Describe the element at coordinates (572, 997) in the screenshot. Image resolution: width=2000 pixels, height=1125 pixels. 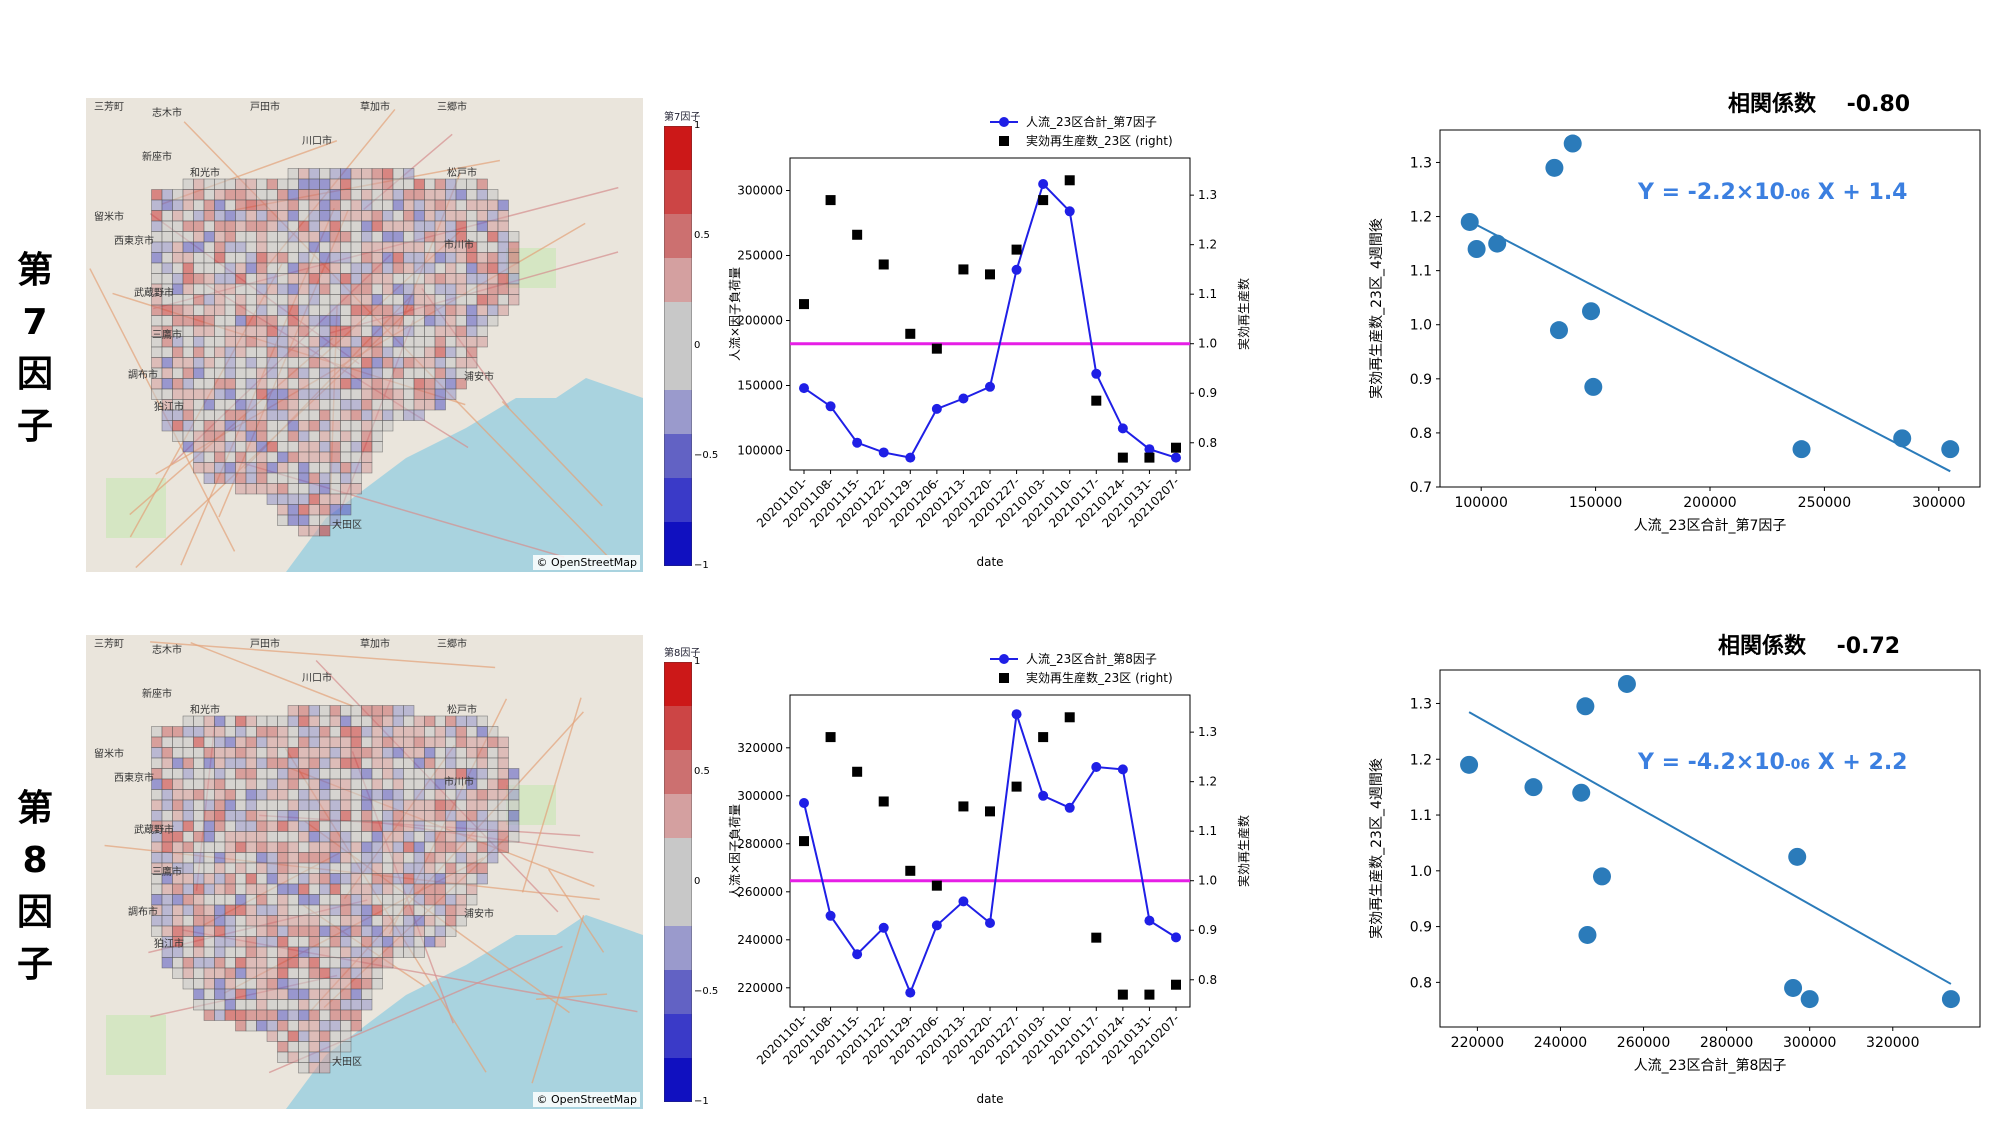
I see `map-road` at that location.